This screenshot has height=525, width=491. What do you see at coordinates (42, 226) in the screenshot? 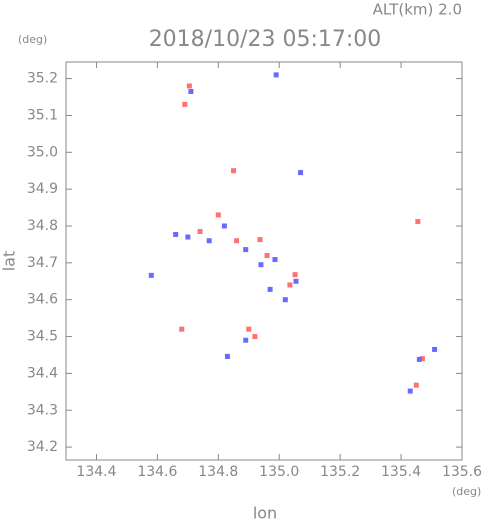
I see `y-tick-label: 34.8` at bounding box center [42, 226].